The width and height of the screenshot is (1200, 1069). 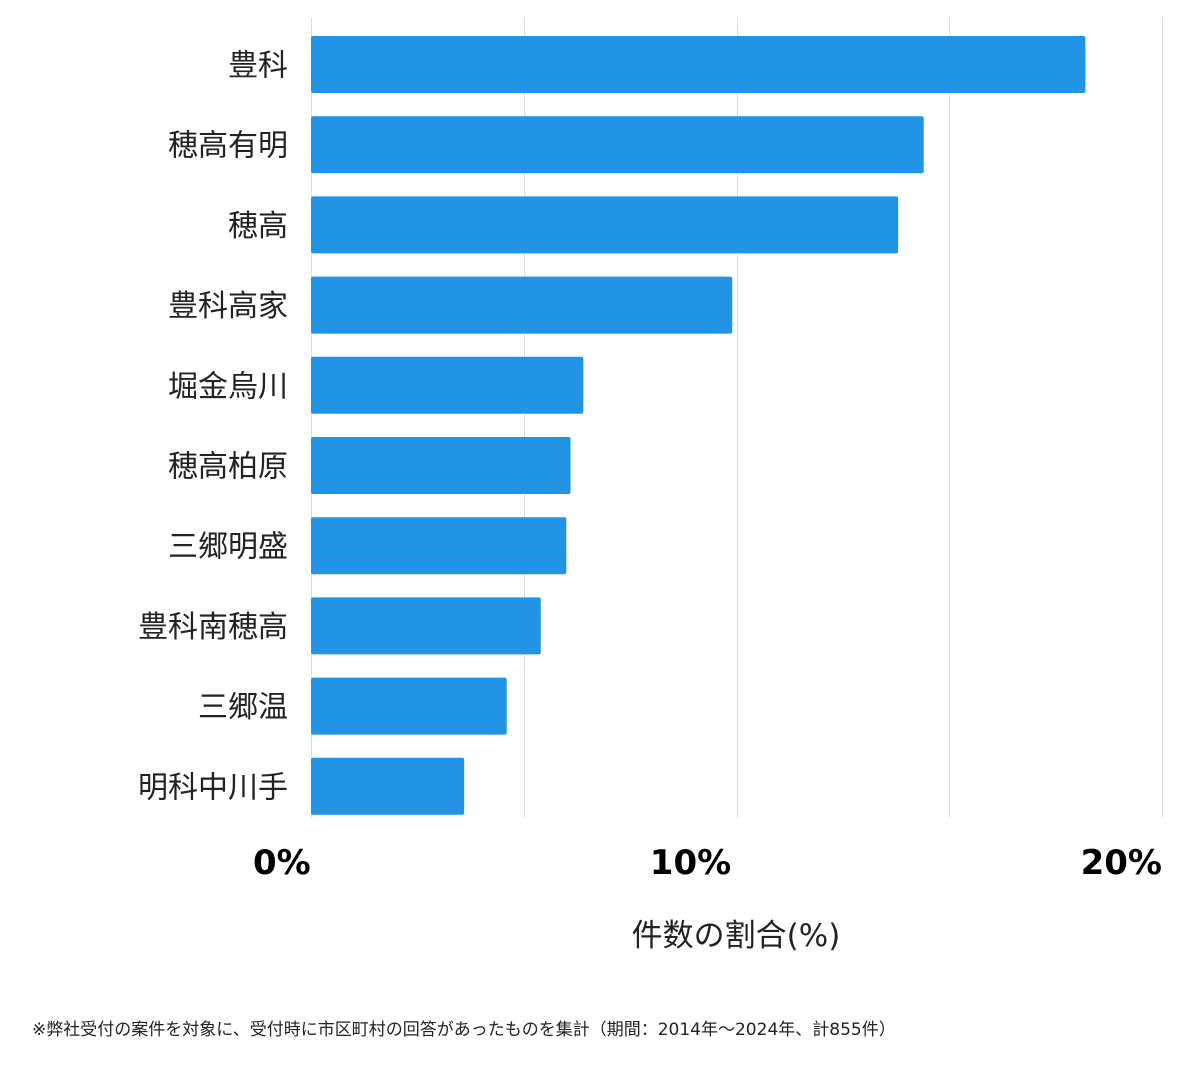 I want to click on x-tick-label-0: 0%, so click(x=282, y=863).